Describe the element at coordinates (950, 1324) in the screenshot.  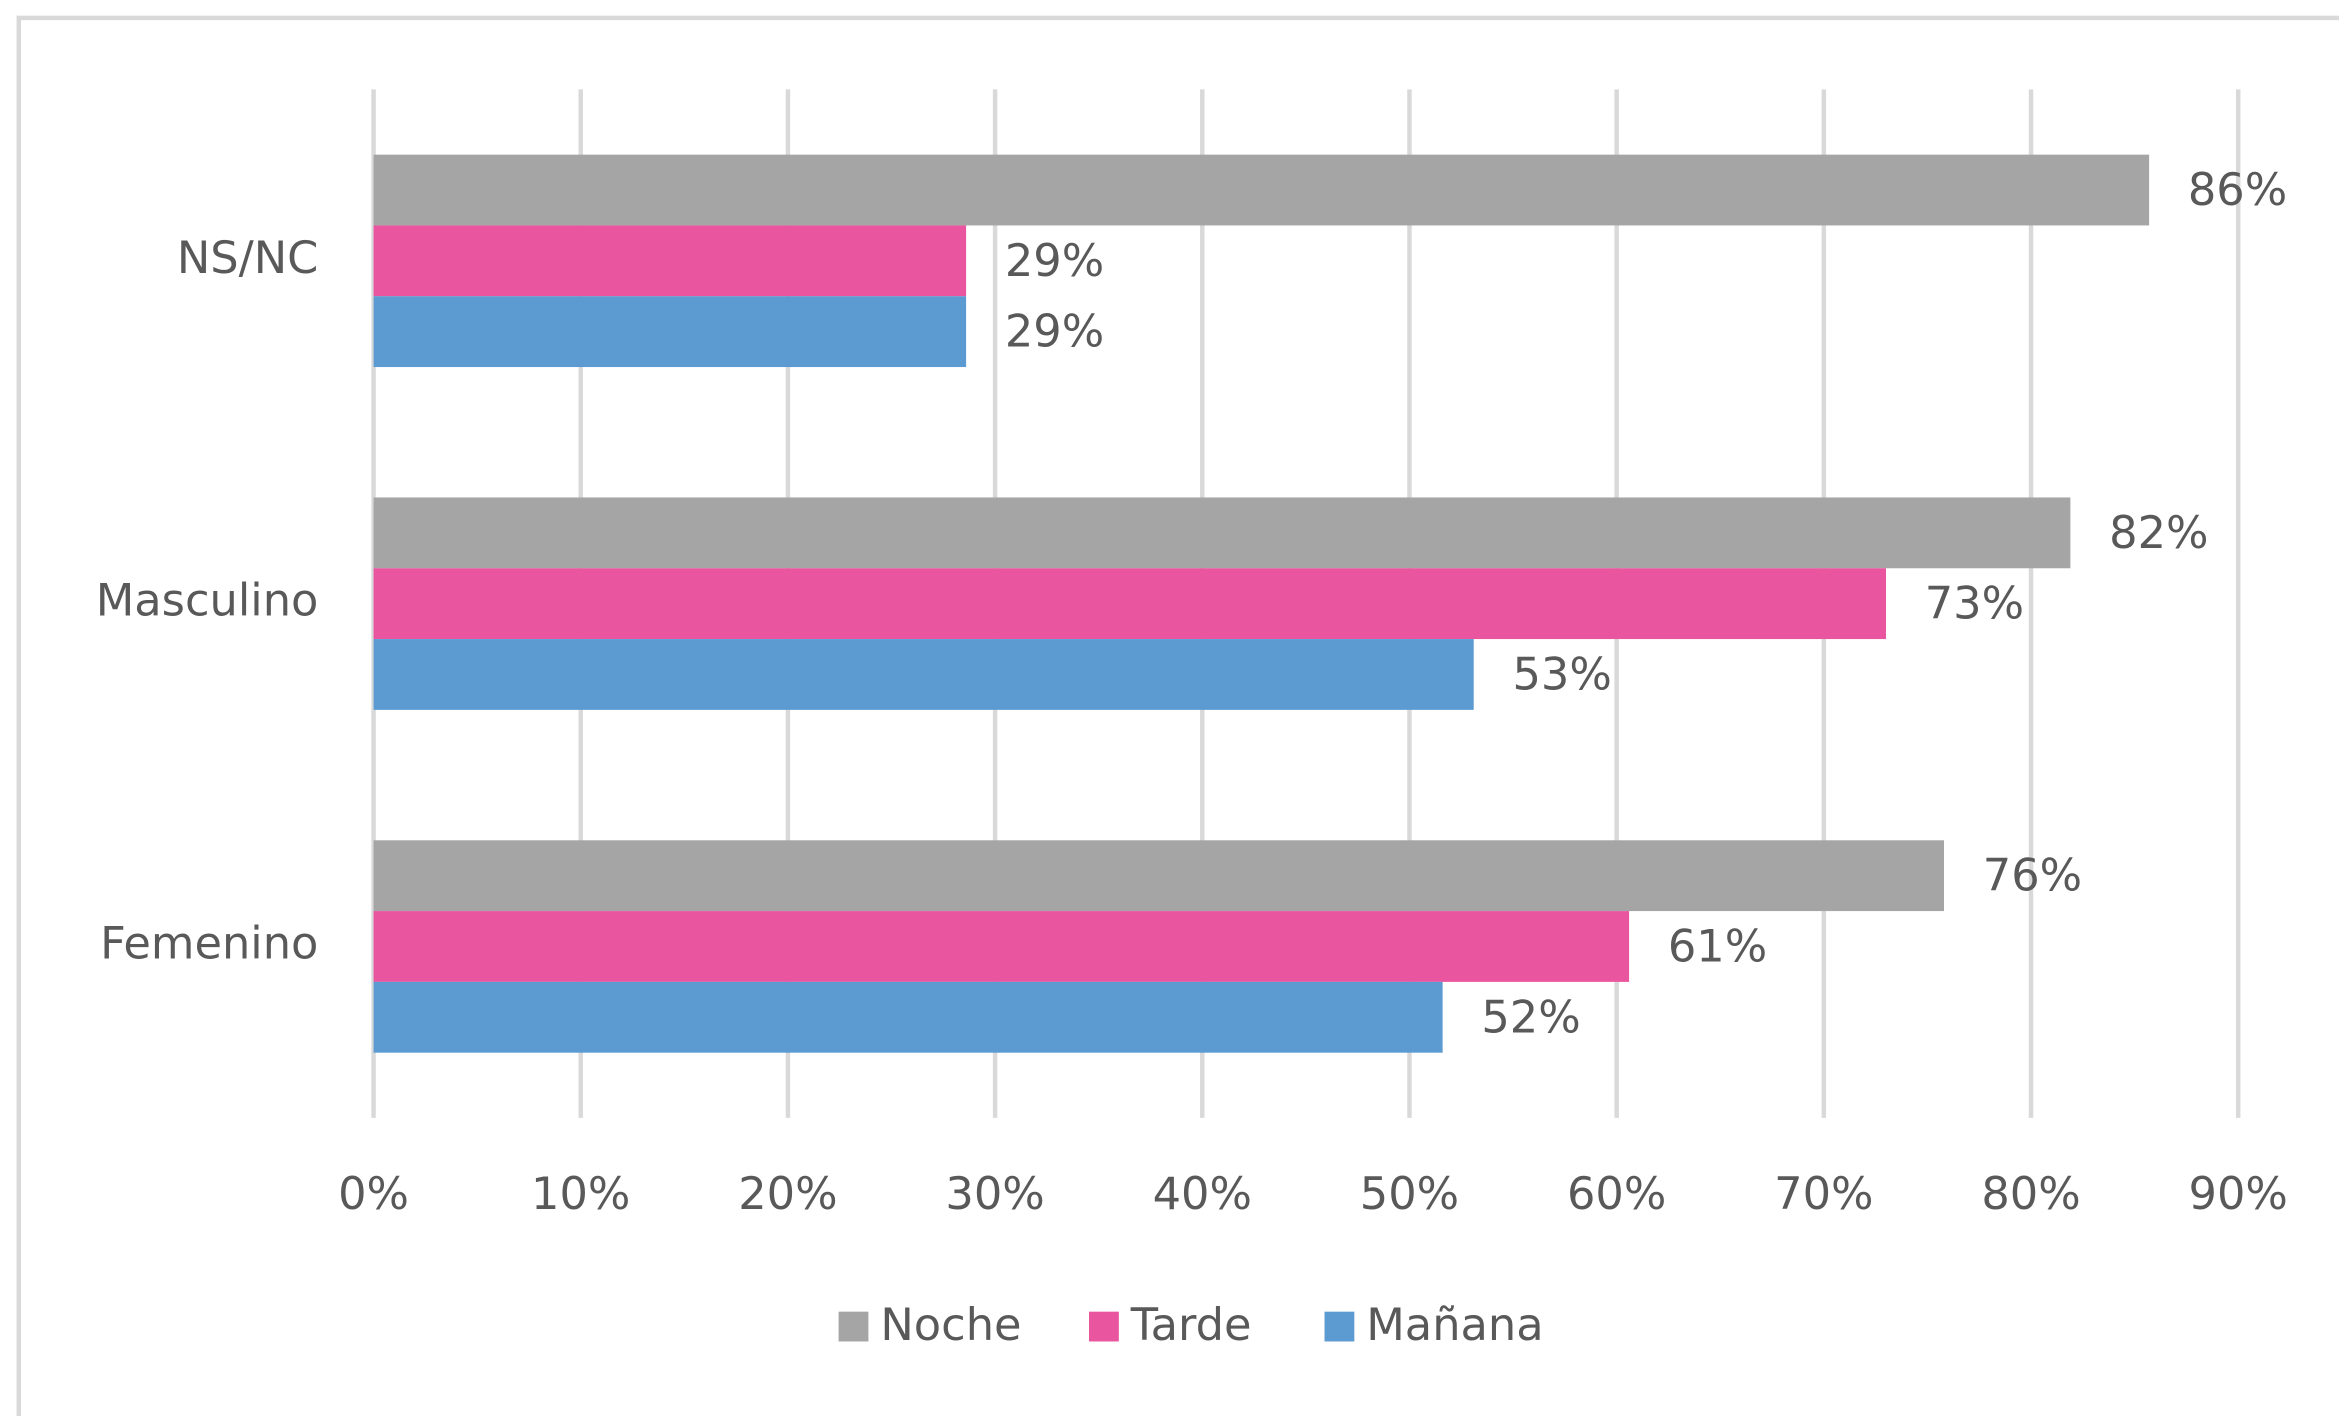
I see `legend-label: Noche` at that location.